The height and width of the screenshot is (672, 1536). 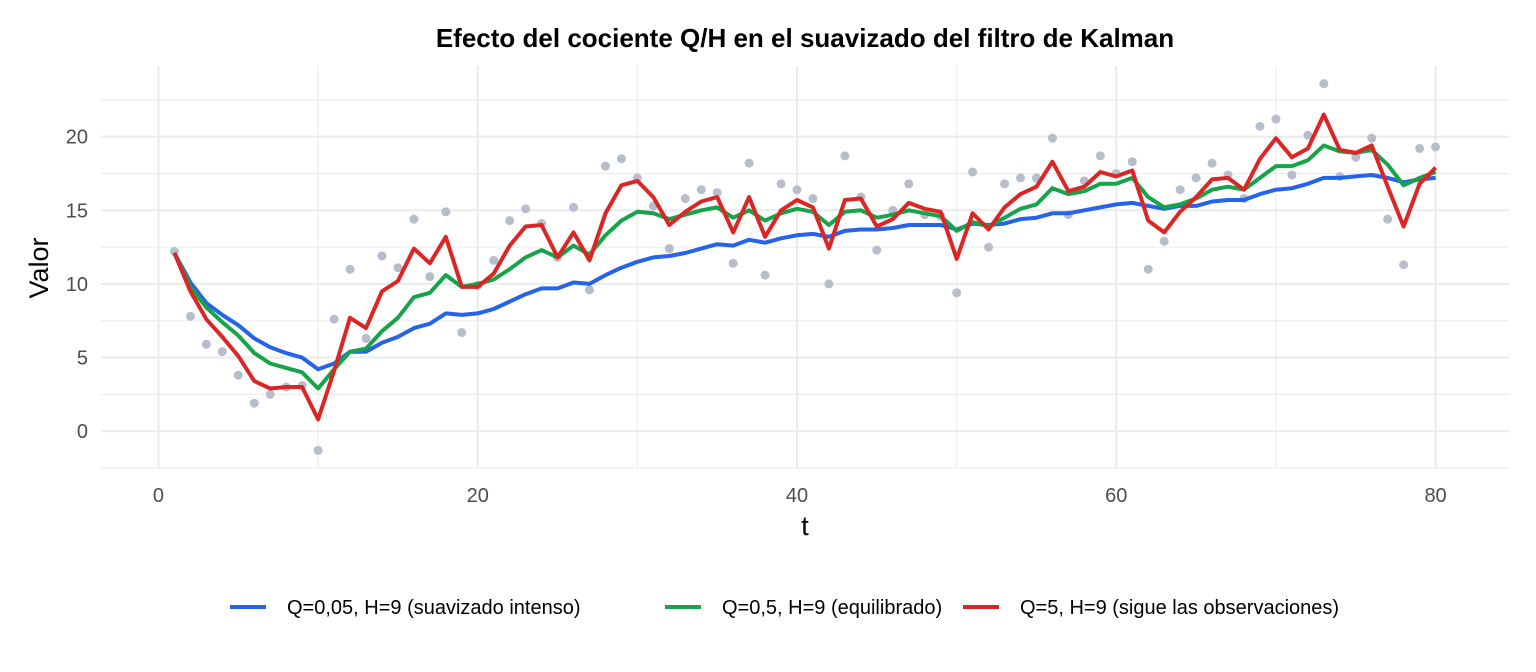 What do you see at coordinates (1435, 496) in the screenshot?
I see `x-tick-label: 80` at bounding box center [1435, 496].